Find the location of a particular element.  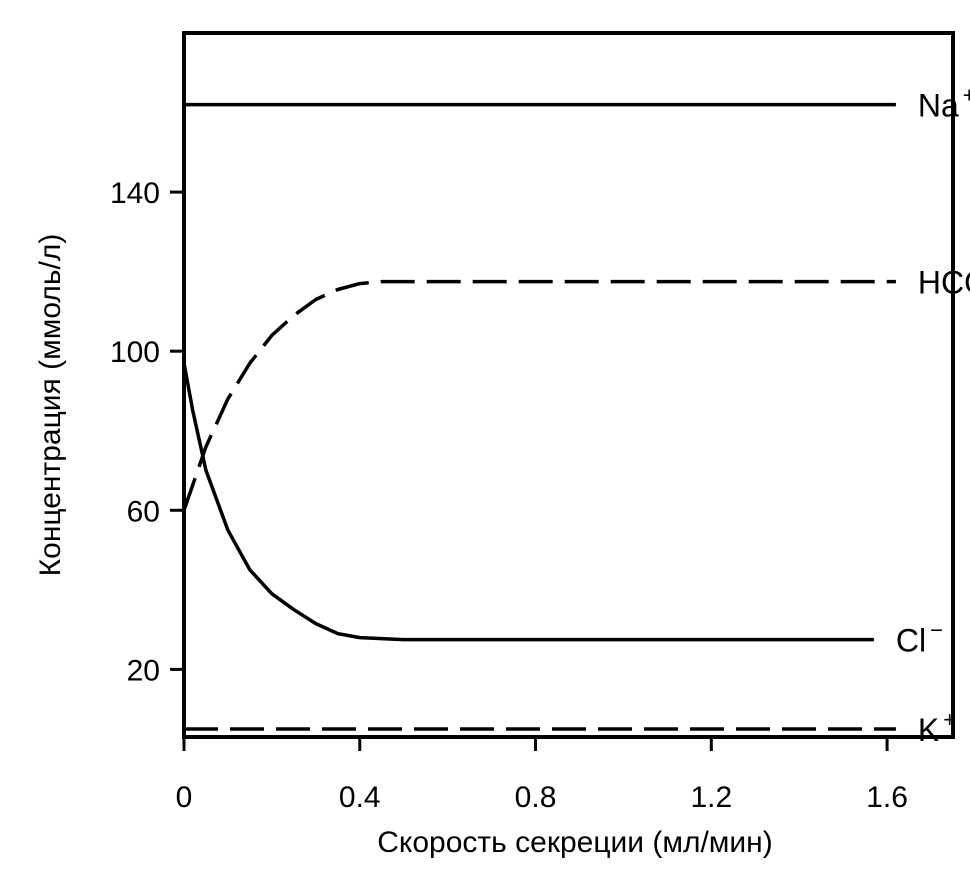

series-labels: Na+HCO3−Cl−K+ is located at coordinates (933, 415).